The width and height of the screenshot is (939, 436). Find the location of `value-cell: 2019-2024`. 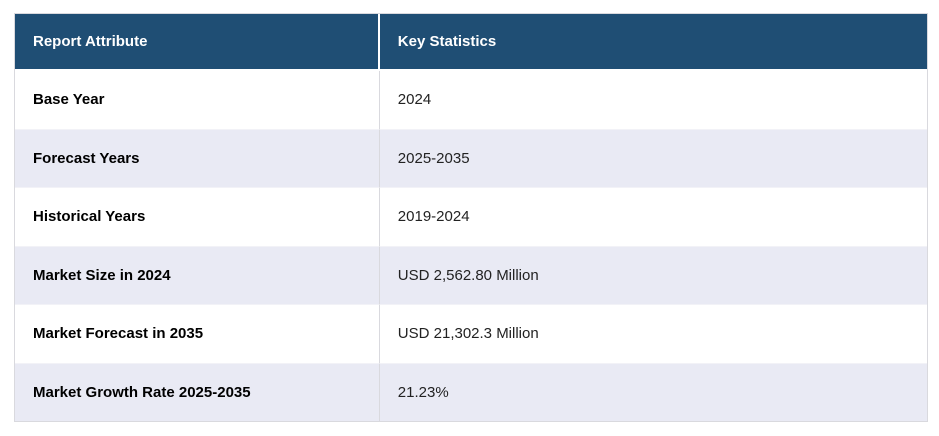

value-cell: 2019-2024 is located at coordinates (653, 217).